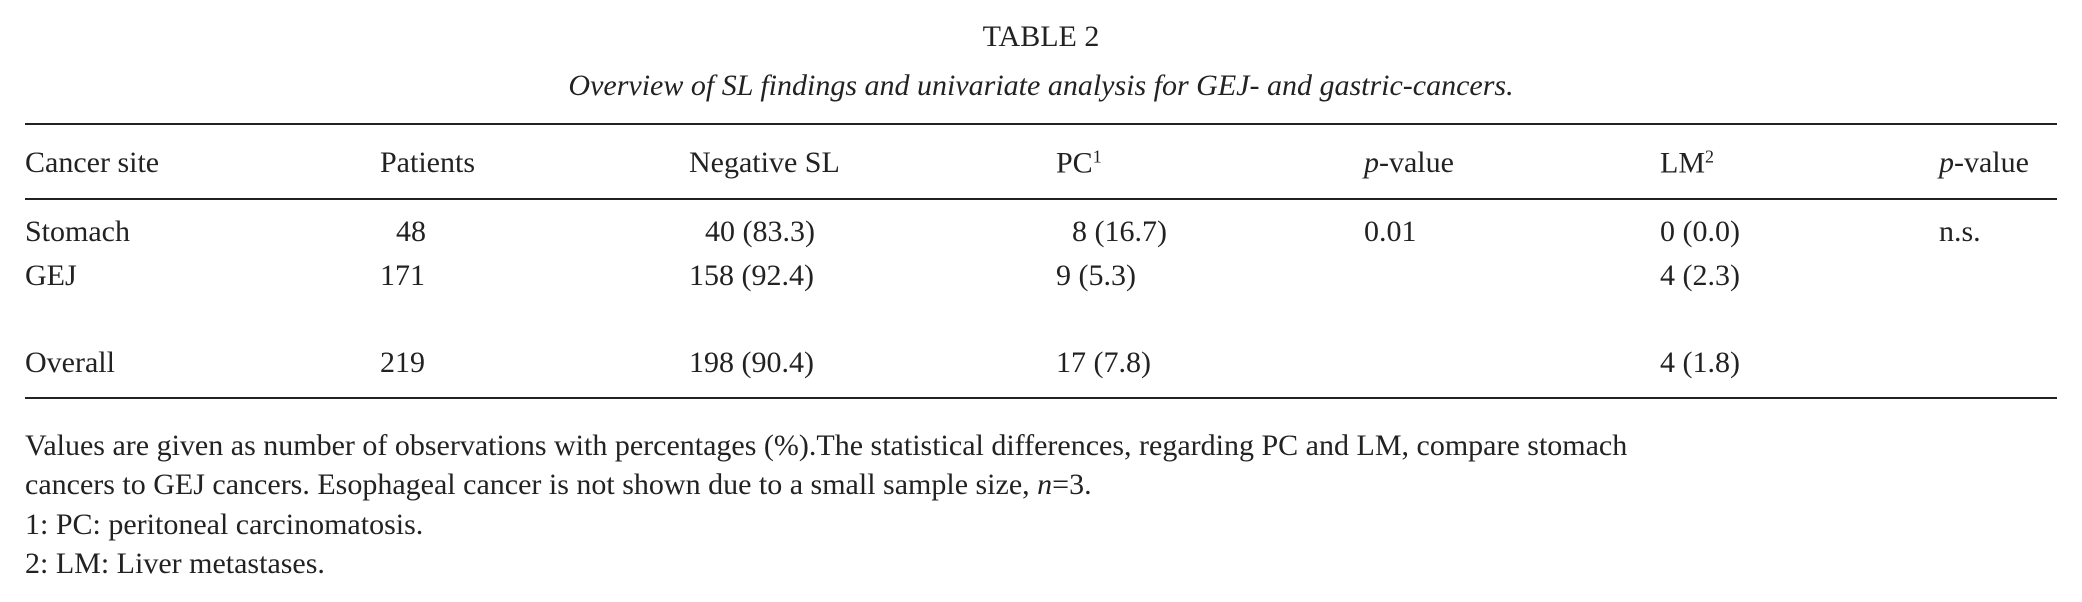 The height and width of the screenshot is (602, 2082). I want to click on header-cell: PC1, so click(1079, 163).